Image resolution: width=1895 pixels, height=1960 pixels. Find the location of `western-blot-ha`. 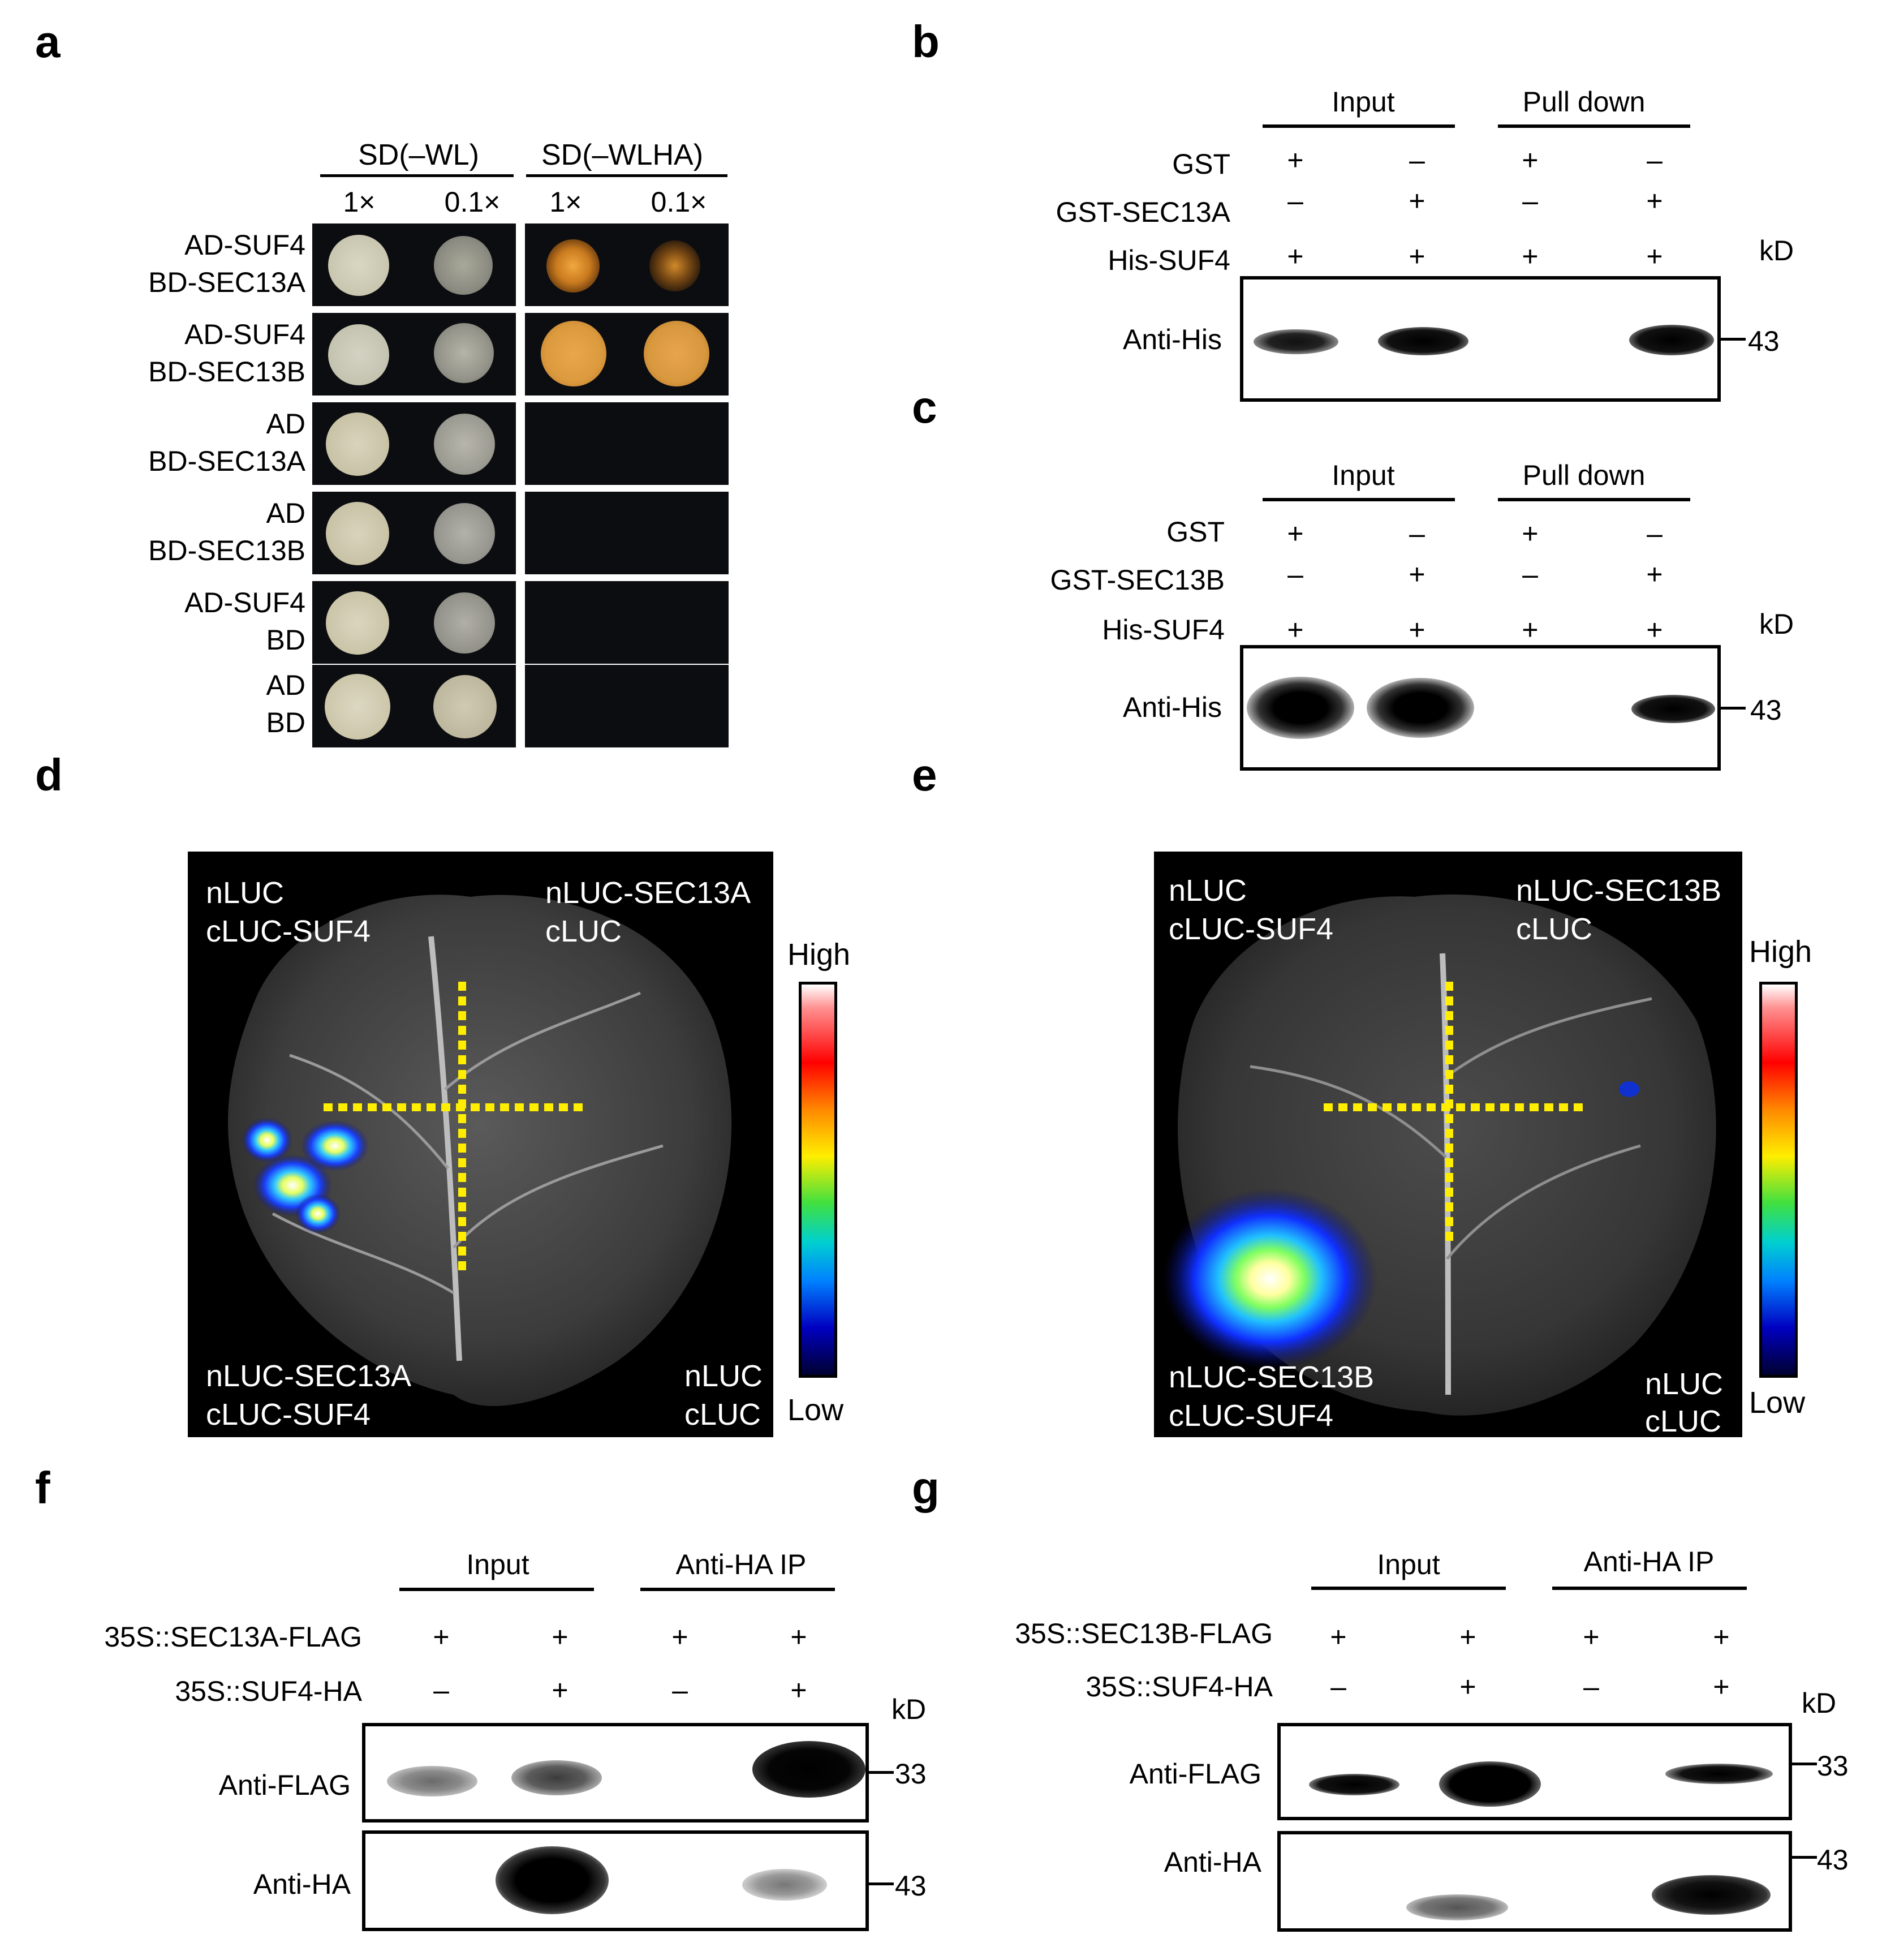

western-blot-ha is located at coordinates (1535, 1882).